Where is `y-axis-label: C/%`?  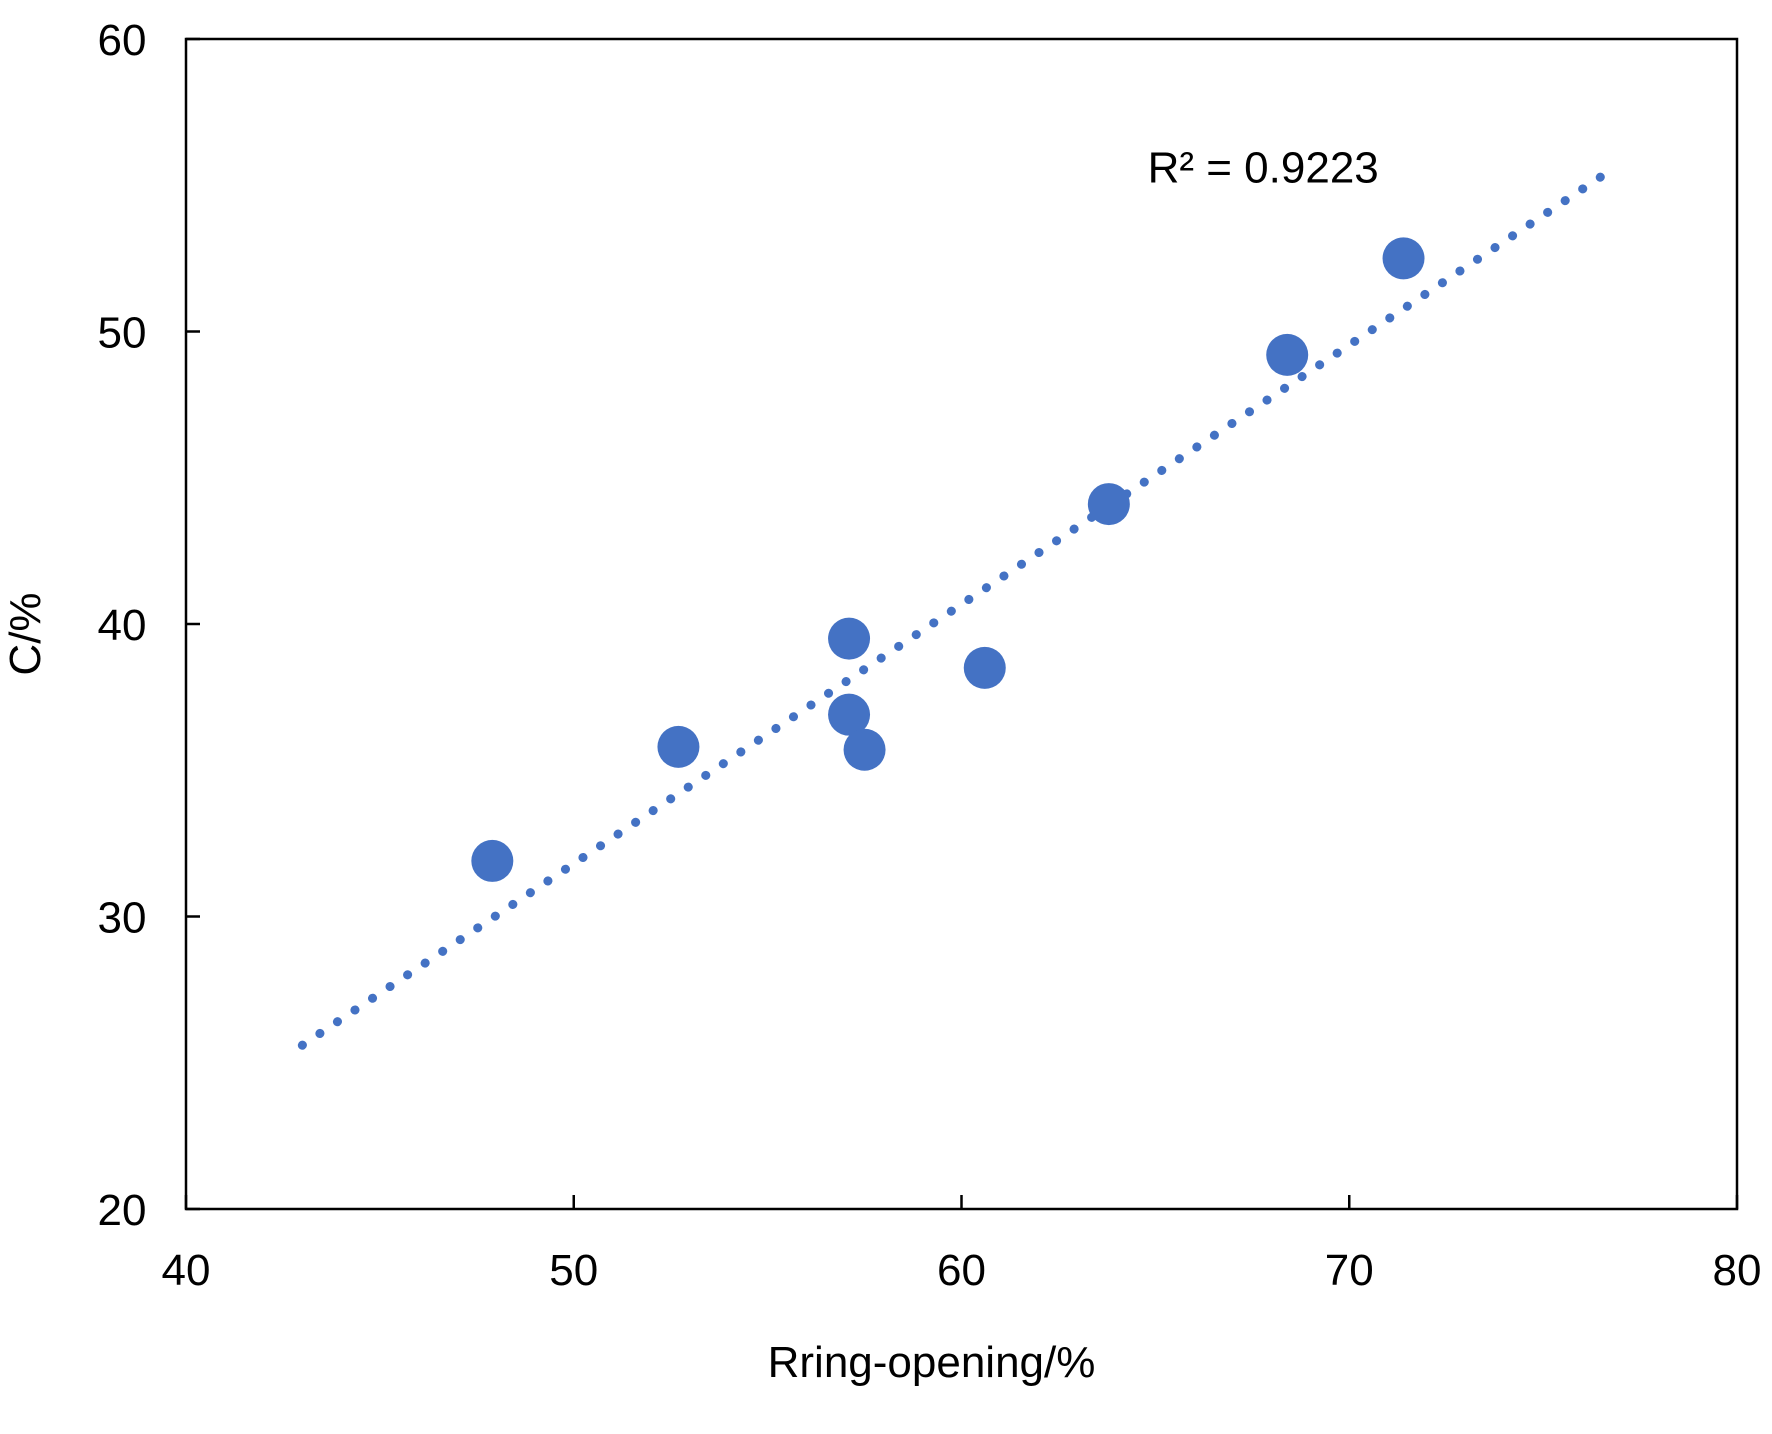
y-axis-label: C/% is located at coordinates (25, 633).